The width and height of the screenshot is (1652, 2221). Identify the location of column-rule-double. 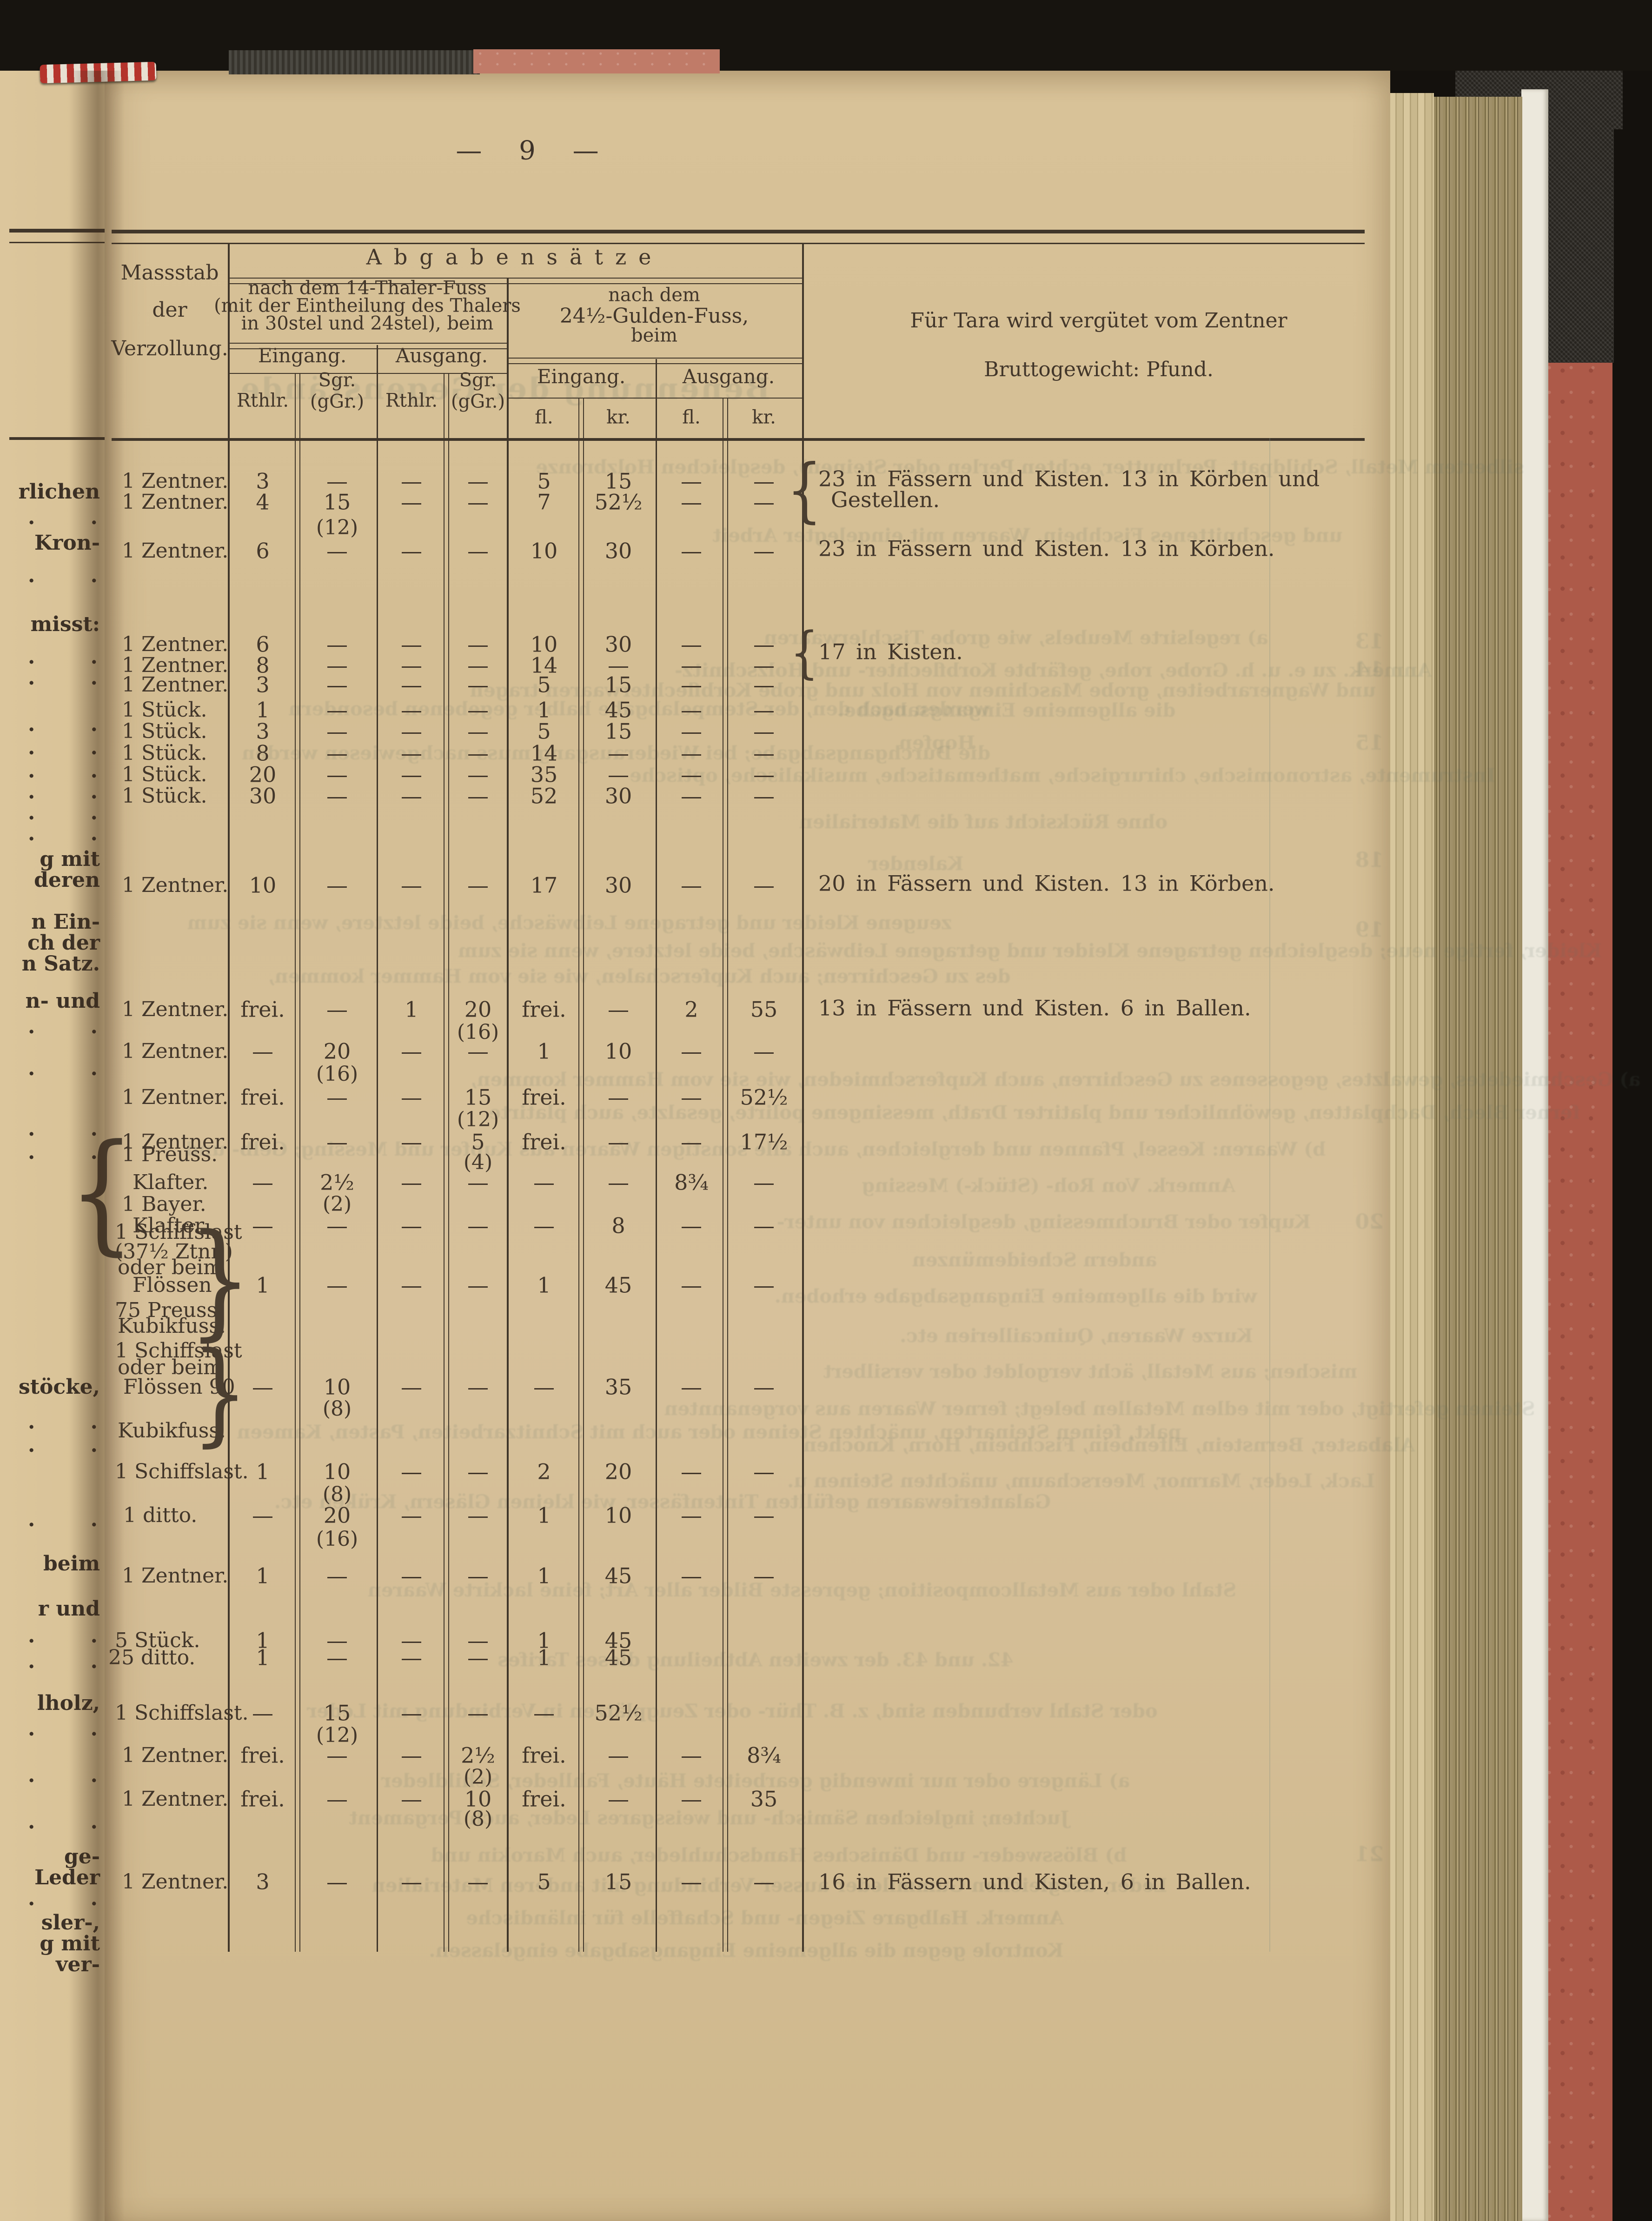
(444, 1162).